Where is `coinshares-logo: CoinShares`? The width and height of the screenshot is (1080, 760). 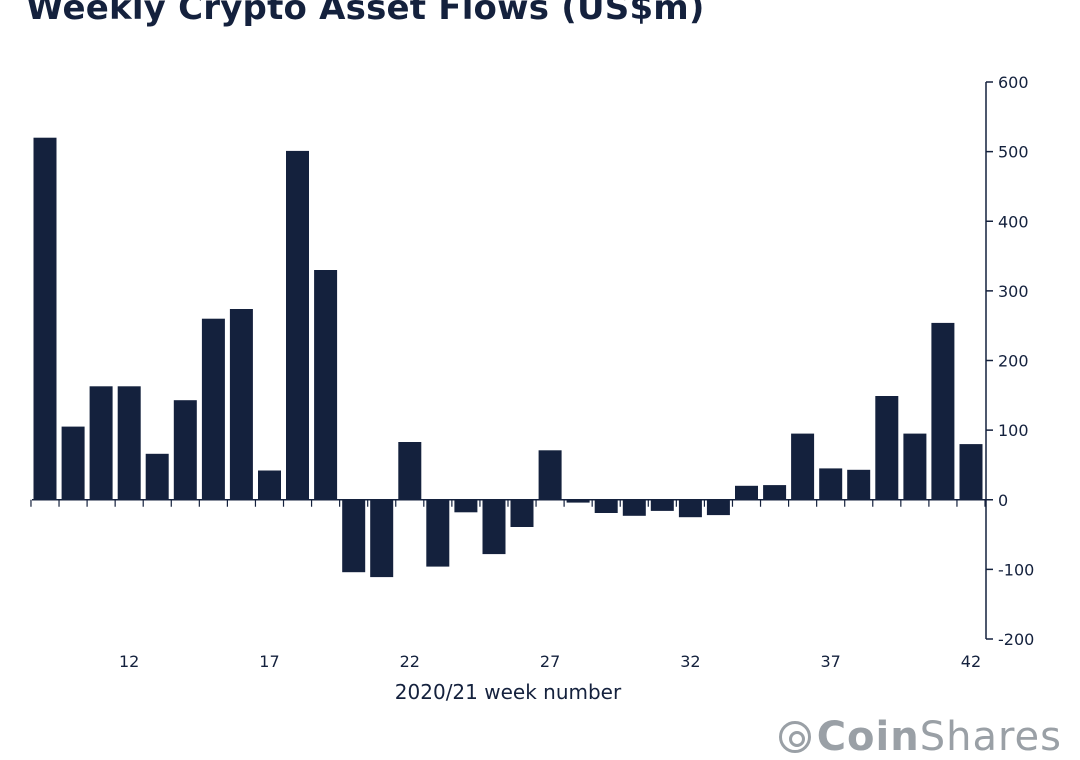 coinshares-logo: CoinShares is located at coordinates (920, 737).